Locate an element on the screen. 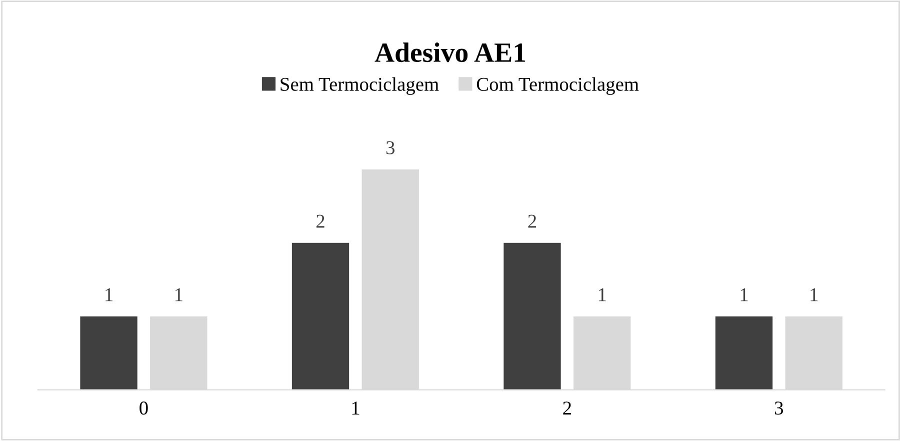  x-tick-label: 3 is located at coordinates (779, 408).